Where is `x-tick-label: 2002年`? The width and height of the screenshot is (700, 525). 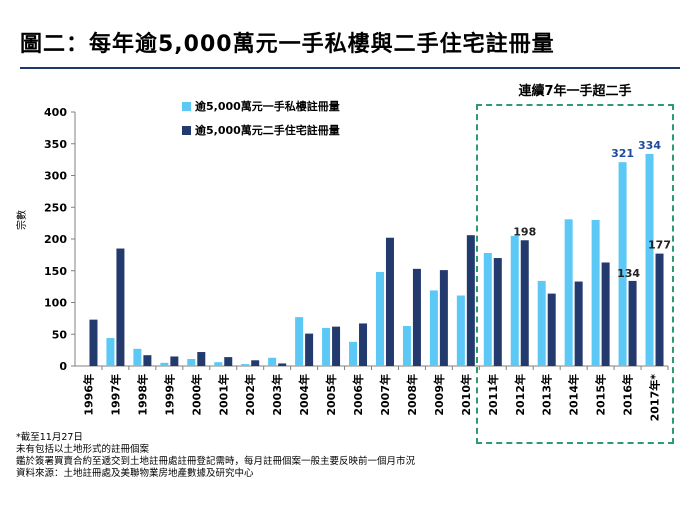 x-tick-label: 2002年 is located at coordinates (250, 395).